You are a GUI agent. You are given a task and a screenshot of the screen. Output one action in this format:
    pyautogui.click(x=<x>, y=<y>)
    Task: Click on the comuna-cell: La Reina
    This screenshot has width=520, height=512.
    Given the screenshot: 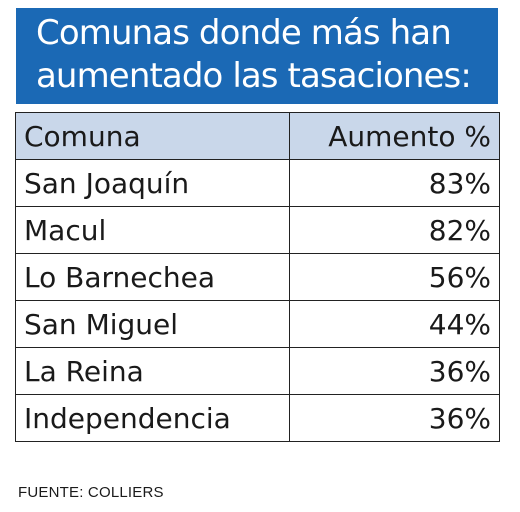 What is the action you would take?
    pyautogui.click(x=152, y=371)
    